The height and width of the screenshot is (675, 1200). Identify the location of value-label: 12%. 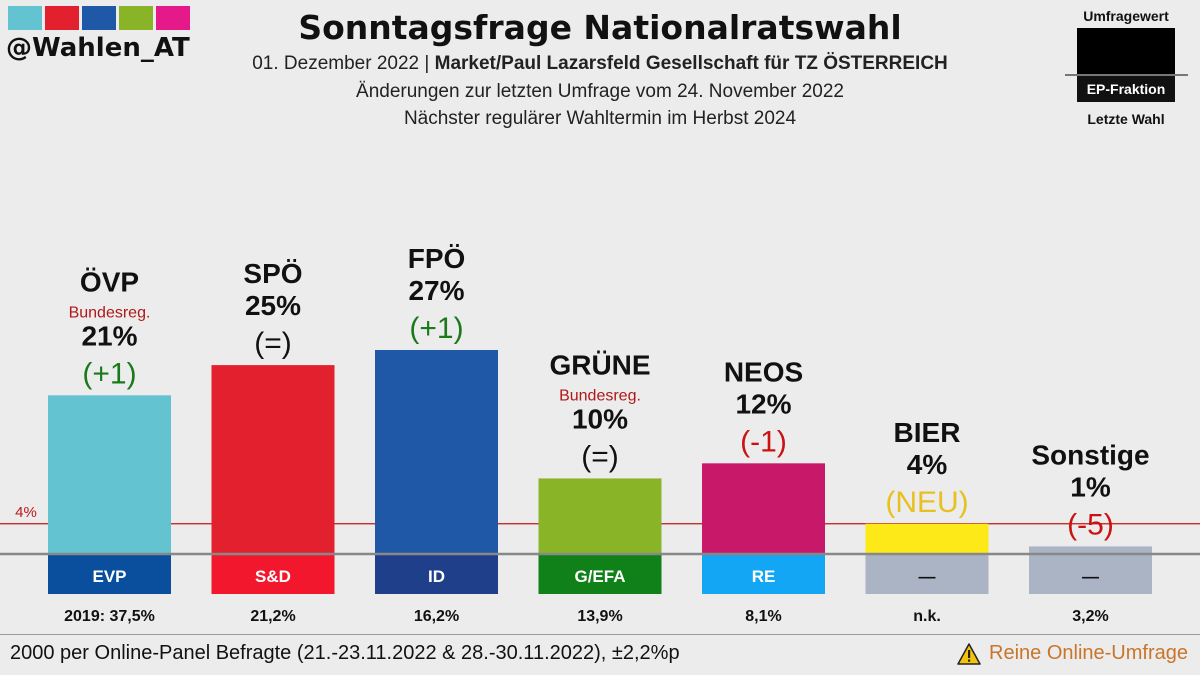
(763, 403).